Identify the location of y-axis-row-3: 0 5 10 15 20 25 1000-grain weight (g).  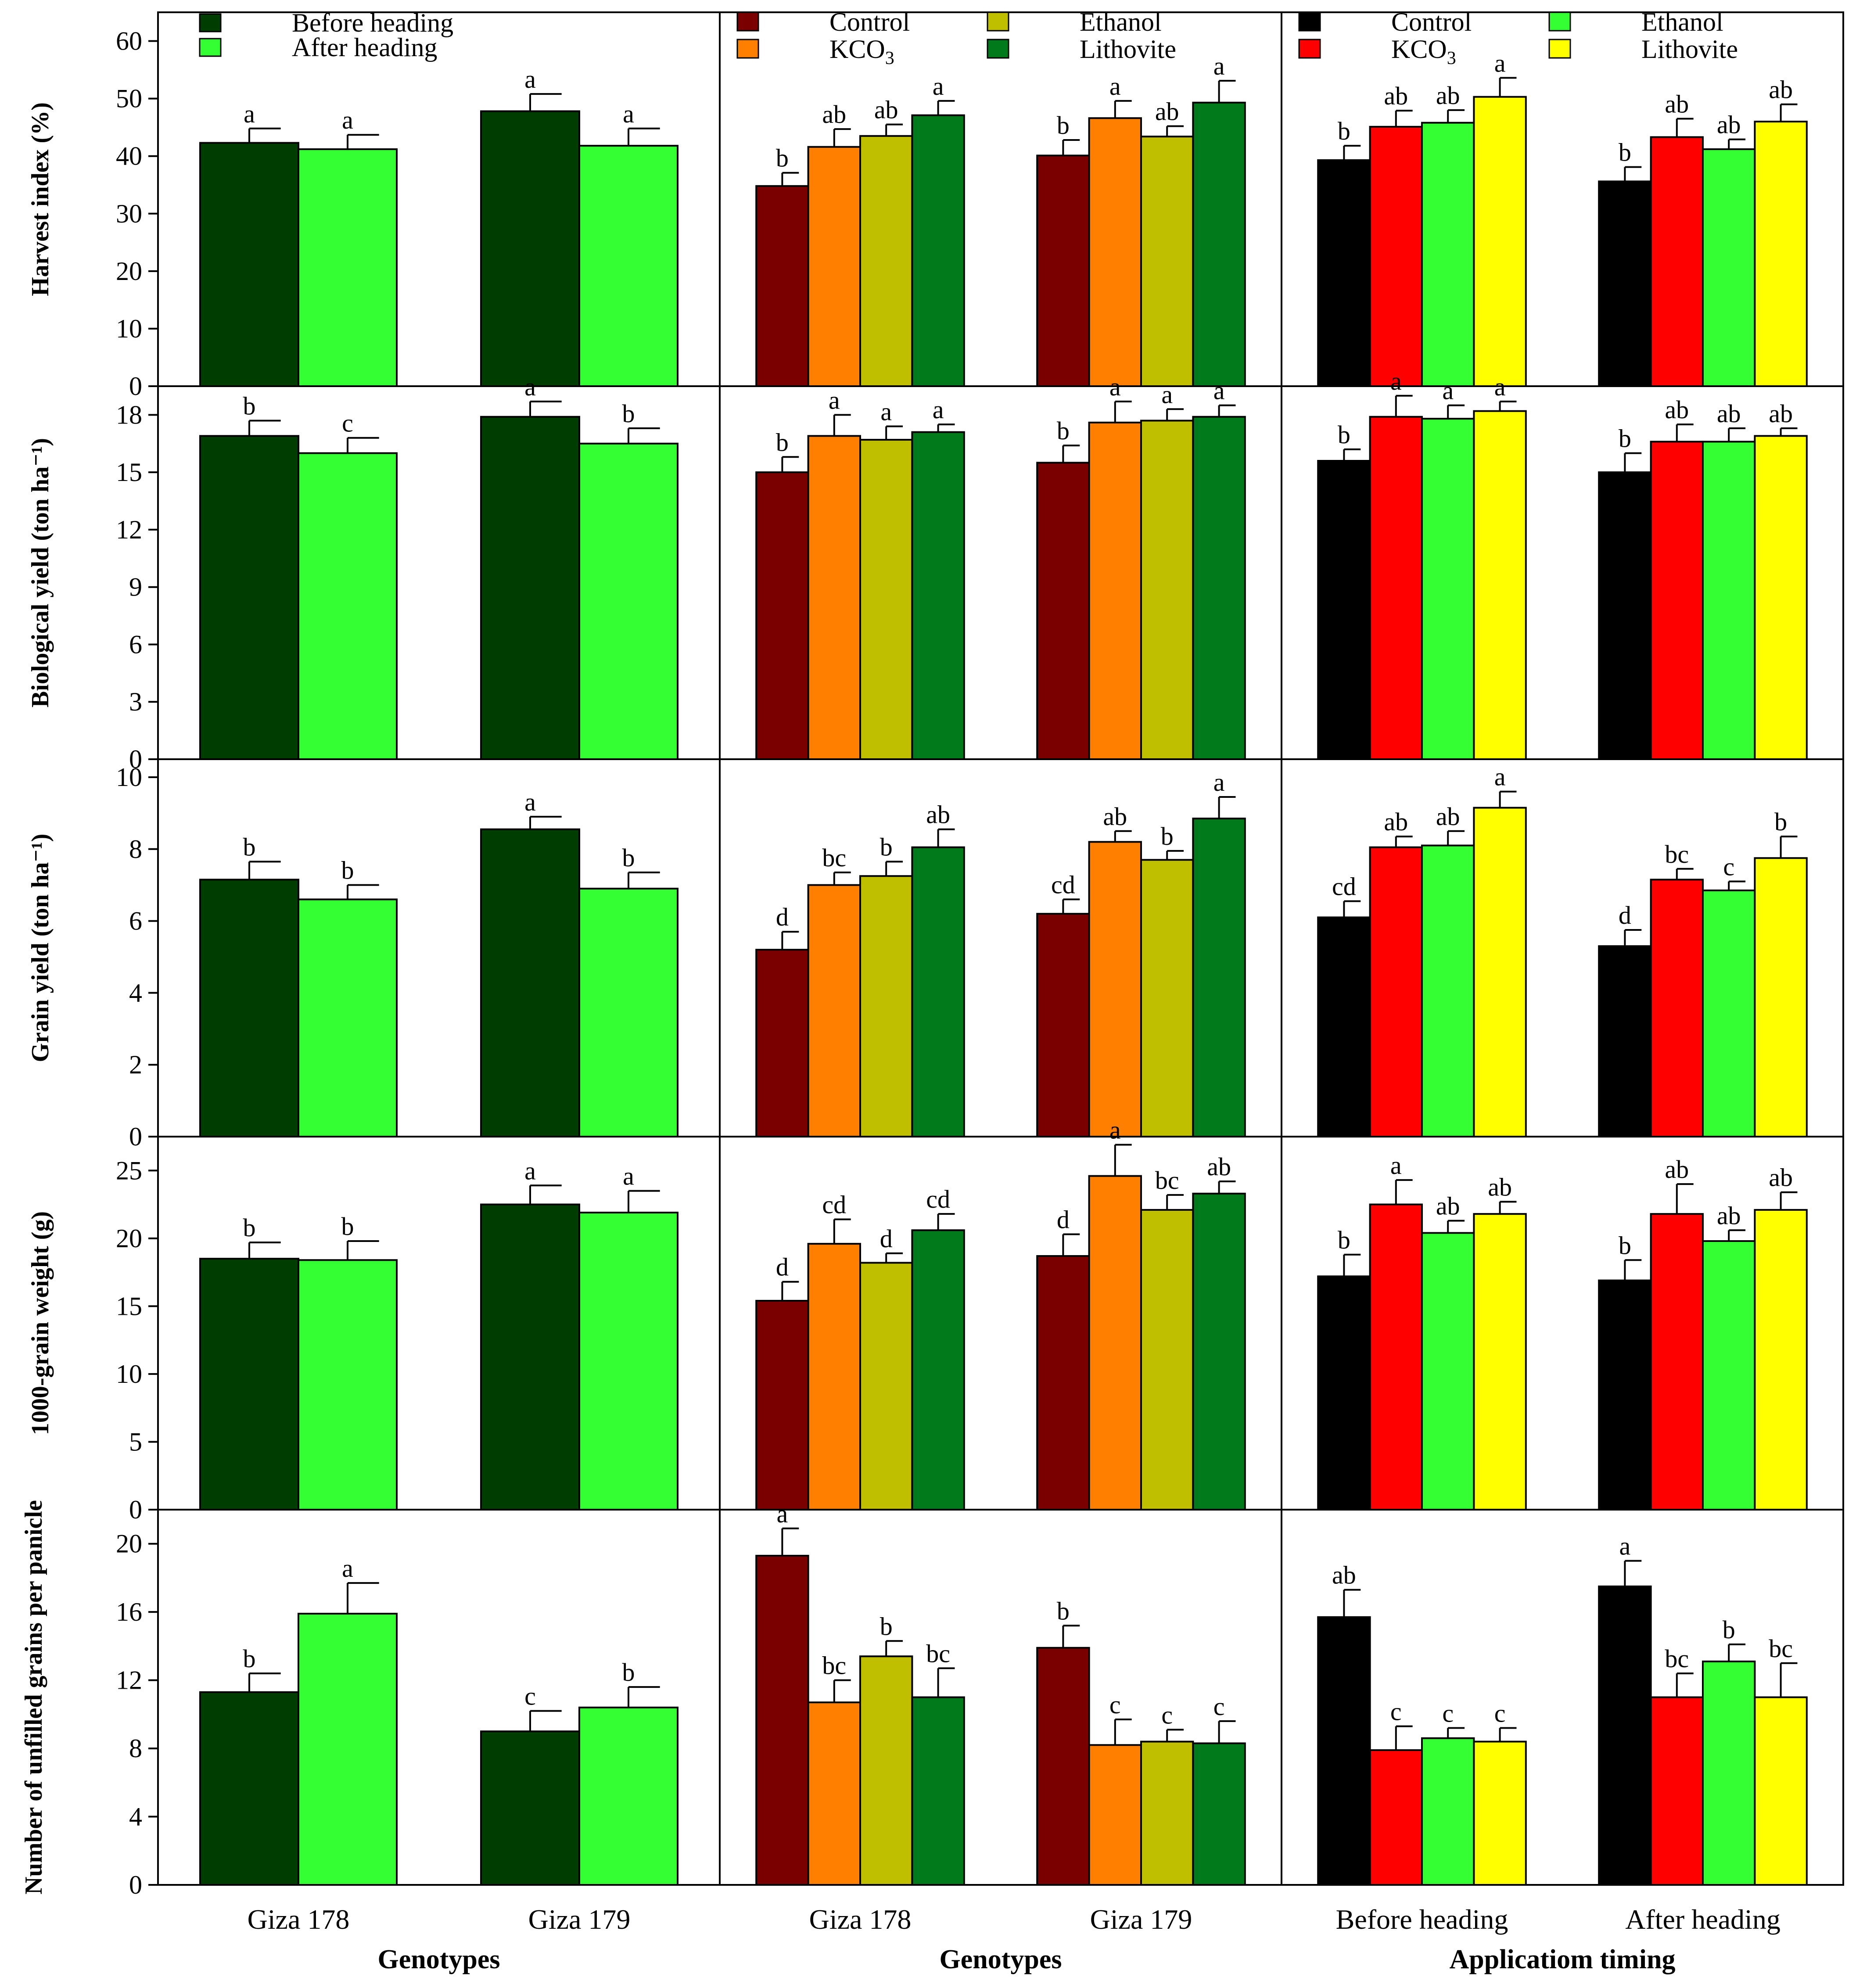
(92, 1340).